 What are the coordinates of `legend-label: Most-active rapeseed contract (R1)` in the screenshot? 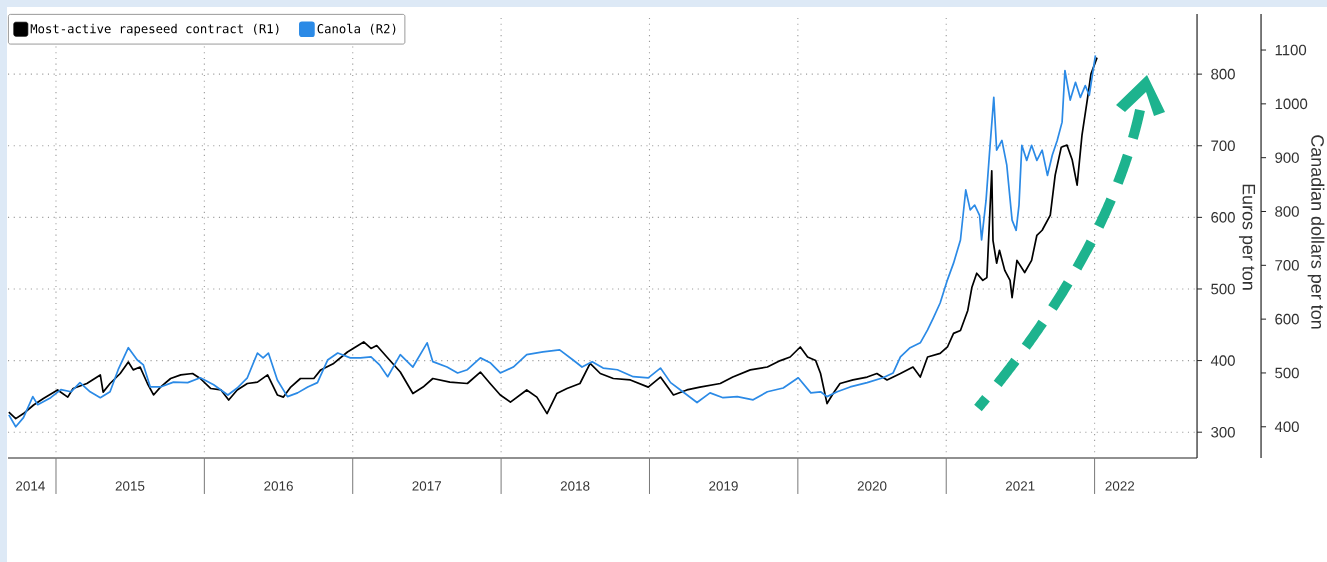 It's located at (154, 29).